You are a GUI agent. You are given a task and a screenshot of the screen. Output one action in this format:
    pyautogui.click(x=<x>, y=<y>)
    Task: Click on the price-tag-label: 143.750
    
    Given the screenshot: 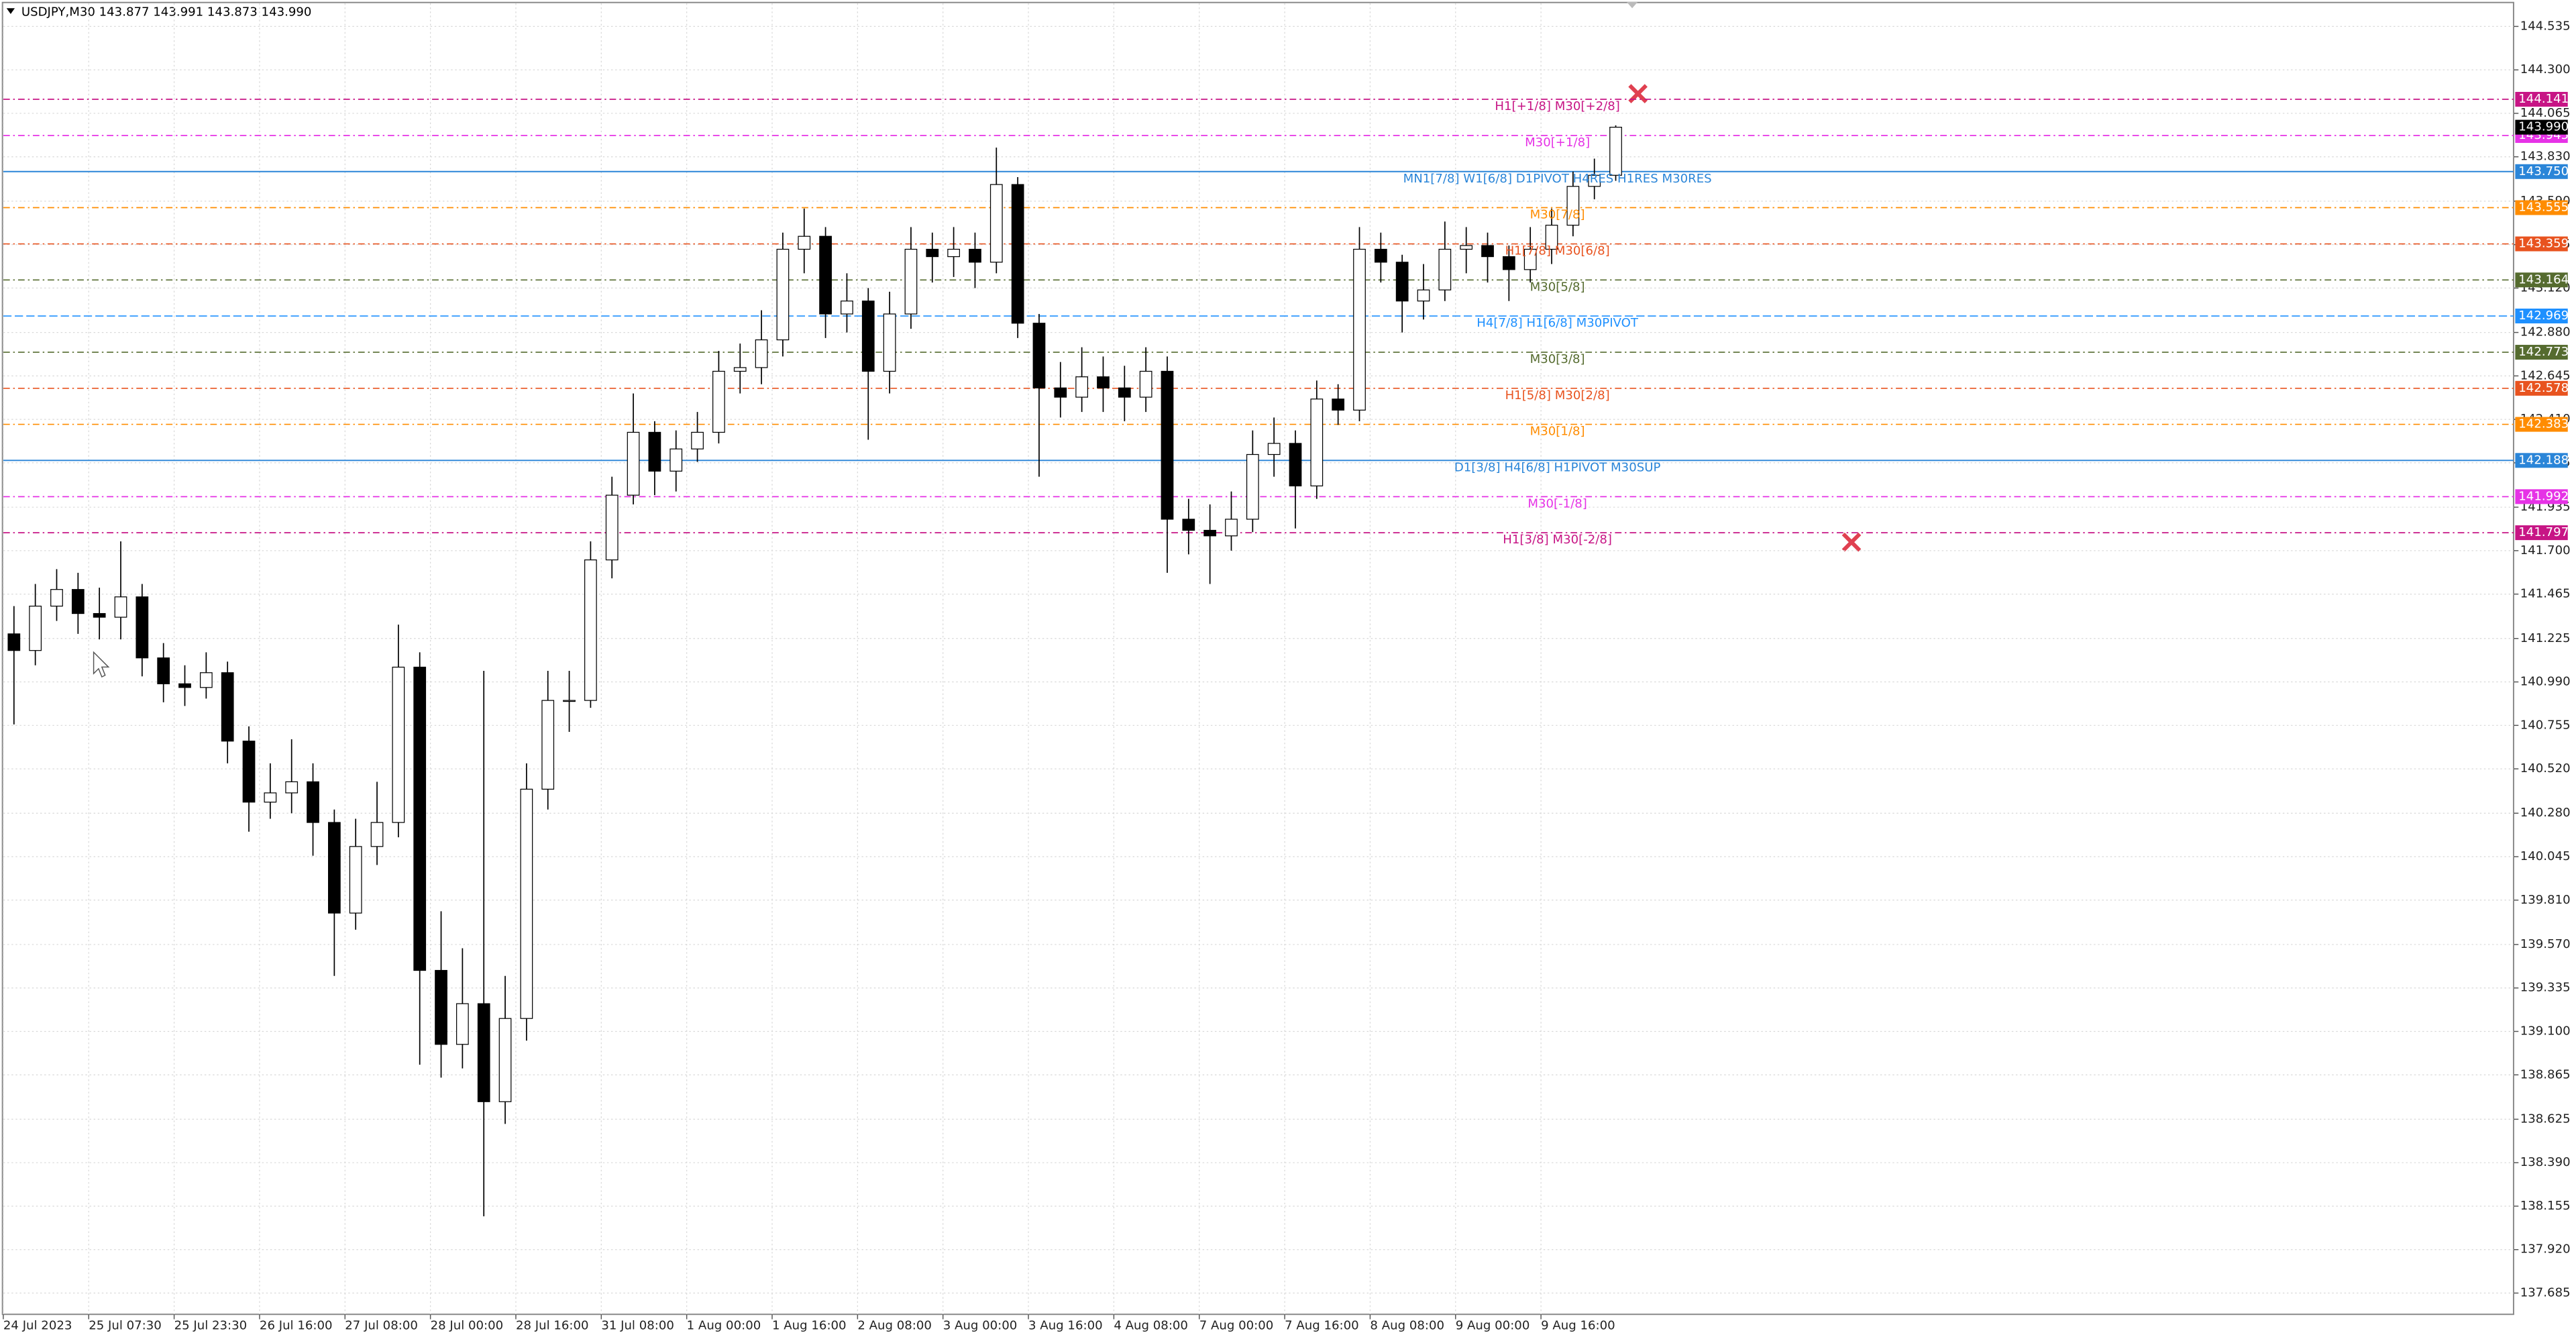 What is the action you would take?
    pyautogui.click(x=2543, y=171)
    